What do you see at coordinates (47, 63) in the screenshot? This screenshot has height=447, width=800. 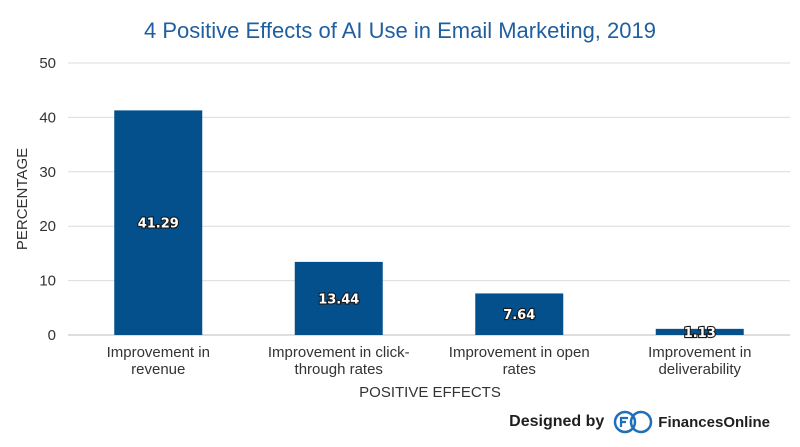 I see `y-tick-label: 50` at bounding box center [47, 63].